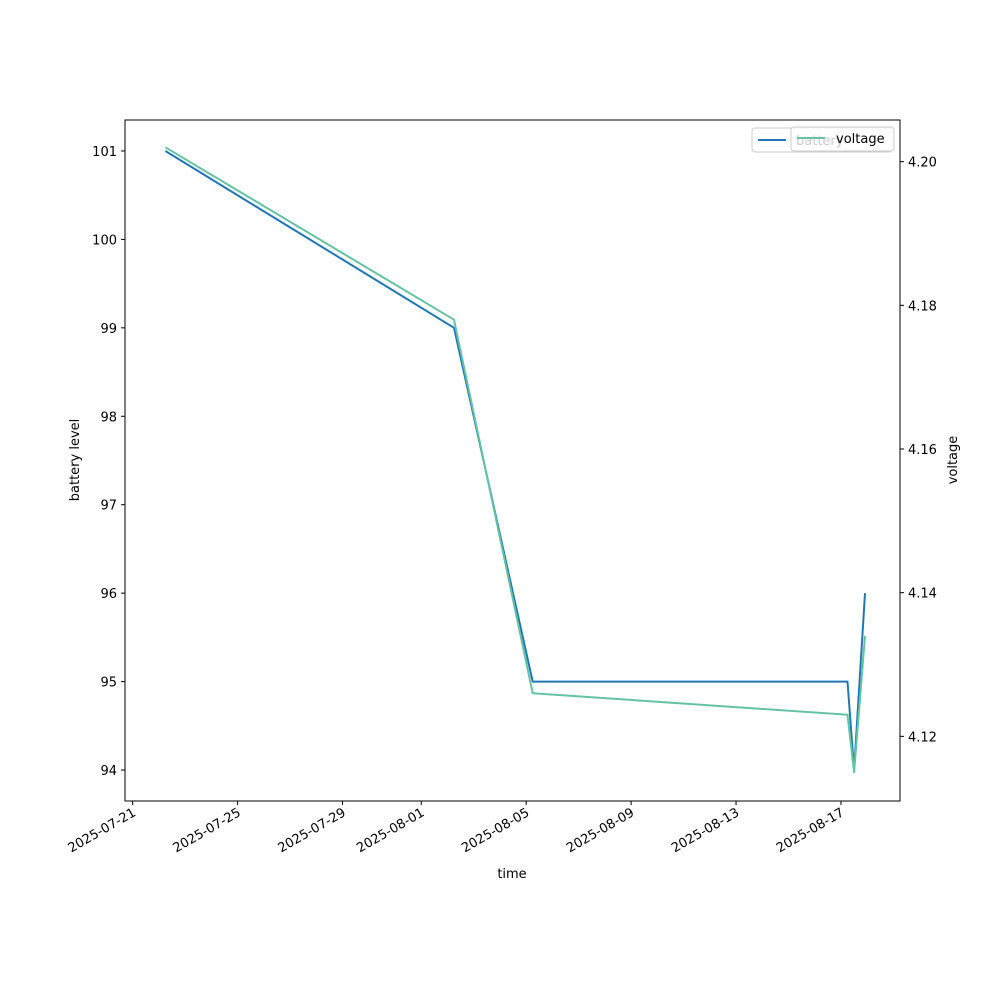 This screenshot has height=1000, width=1000. What do you see at coordinates (108, 594) in the screenshot?
I see `y-tick-label: 96` at bounding box center [108, 594].